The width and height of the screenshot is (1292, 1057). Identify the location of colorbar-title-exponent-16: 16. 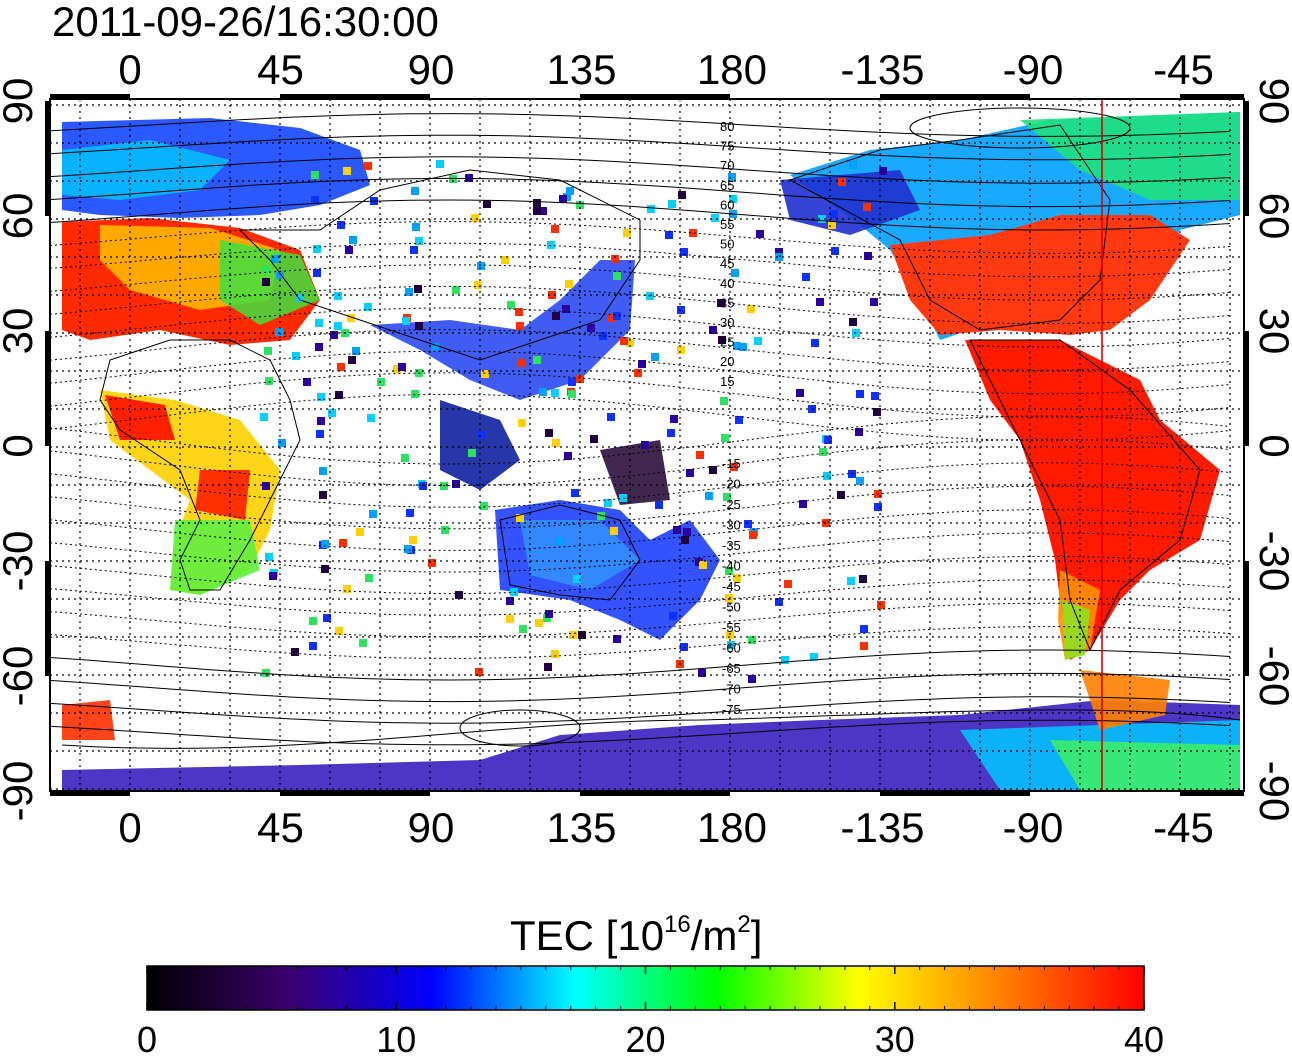
(677, 924).